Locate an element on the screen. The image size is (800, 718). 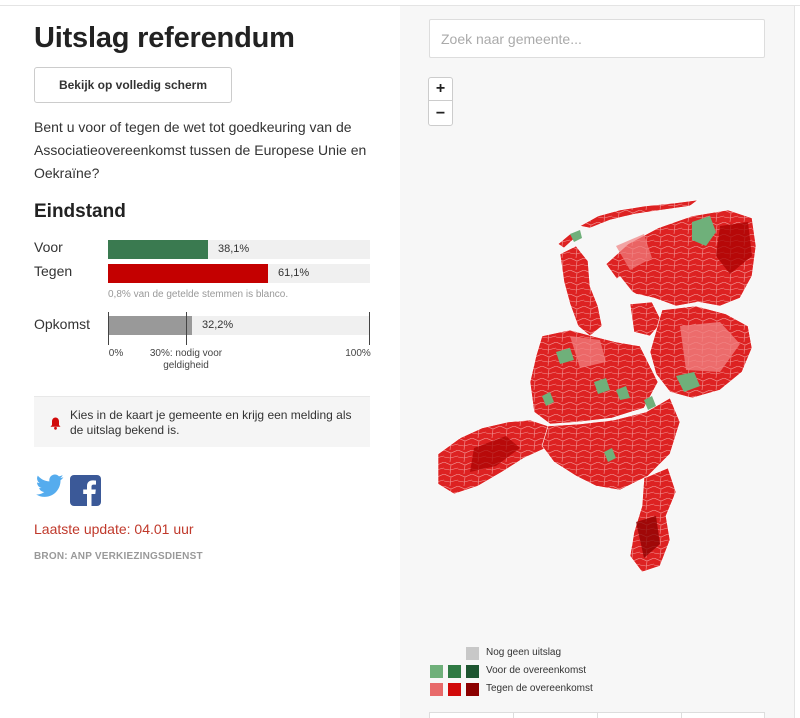
map-region-flevoland is located at coordinates (646, 319).